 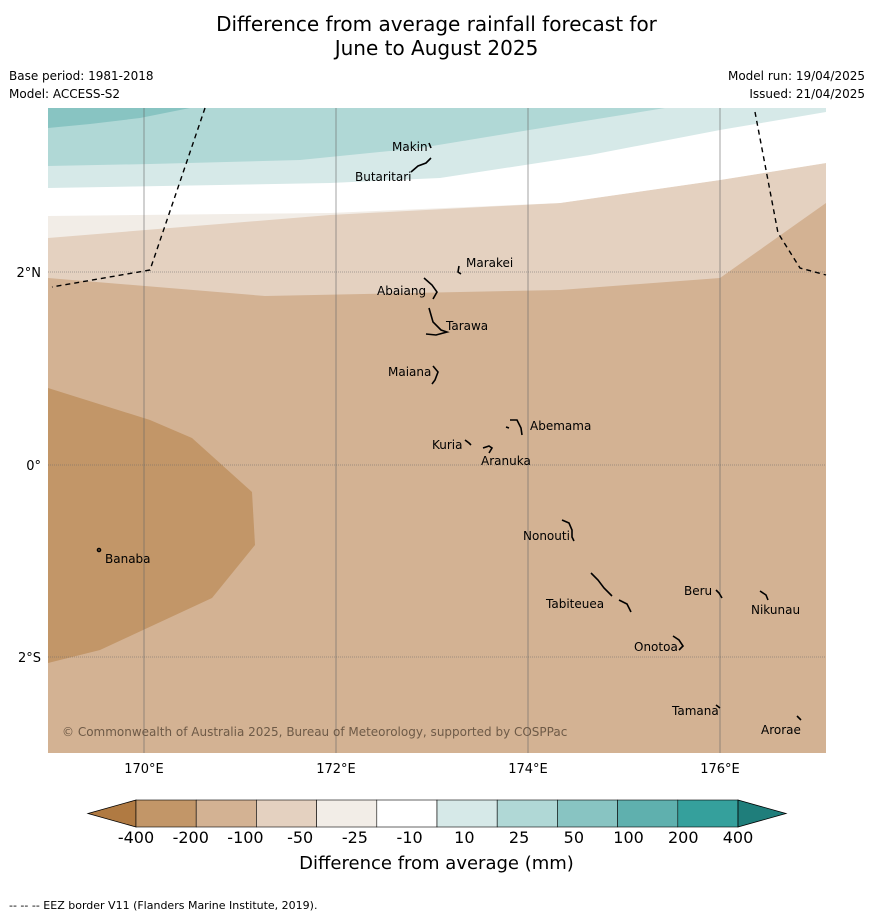 What do you see at coordinates (506, 461) in the screenshot?
I see `label-aranuka: Aranuka` at bounding box center [506, 461].